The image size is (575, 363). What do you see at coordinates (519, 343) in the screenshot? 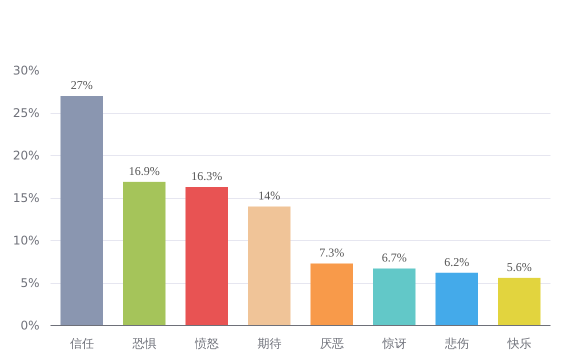
I see `x-tick-label: 快乐` at bounding box center [519, 343].